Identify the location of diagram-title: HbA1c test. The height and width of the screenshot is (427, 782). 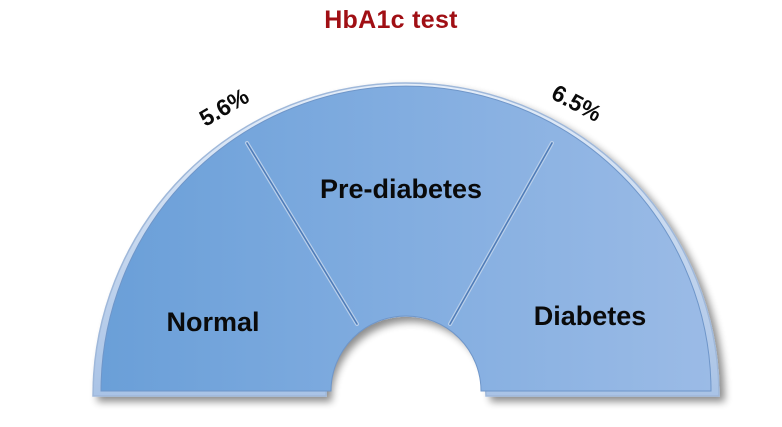
(391, 20).